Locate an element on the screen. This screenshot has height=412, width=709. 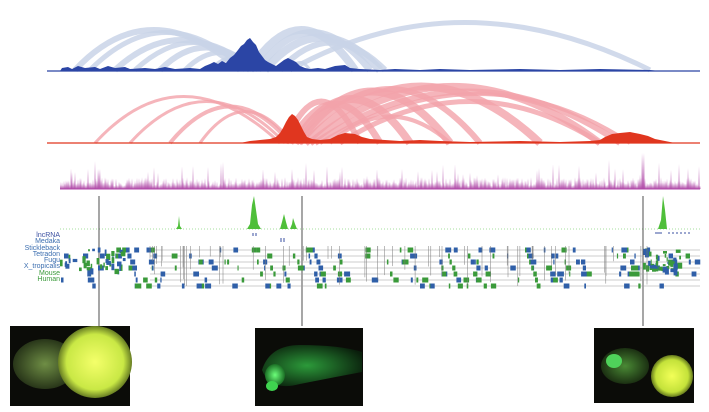
red-peaks is located at coordinates (457, 128).